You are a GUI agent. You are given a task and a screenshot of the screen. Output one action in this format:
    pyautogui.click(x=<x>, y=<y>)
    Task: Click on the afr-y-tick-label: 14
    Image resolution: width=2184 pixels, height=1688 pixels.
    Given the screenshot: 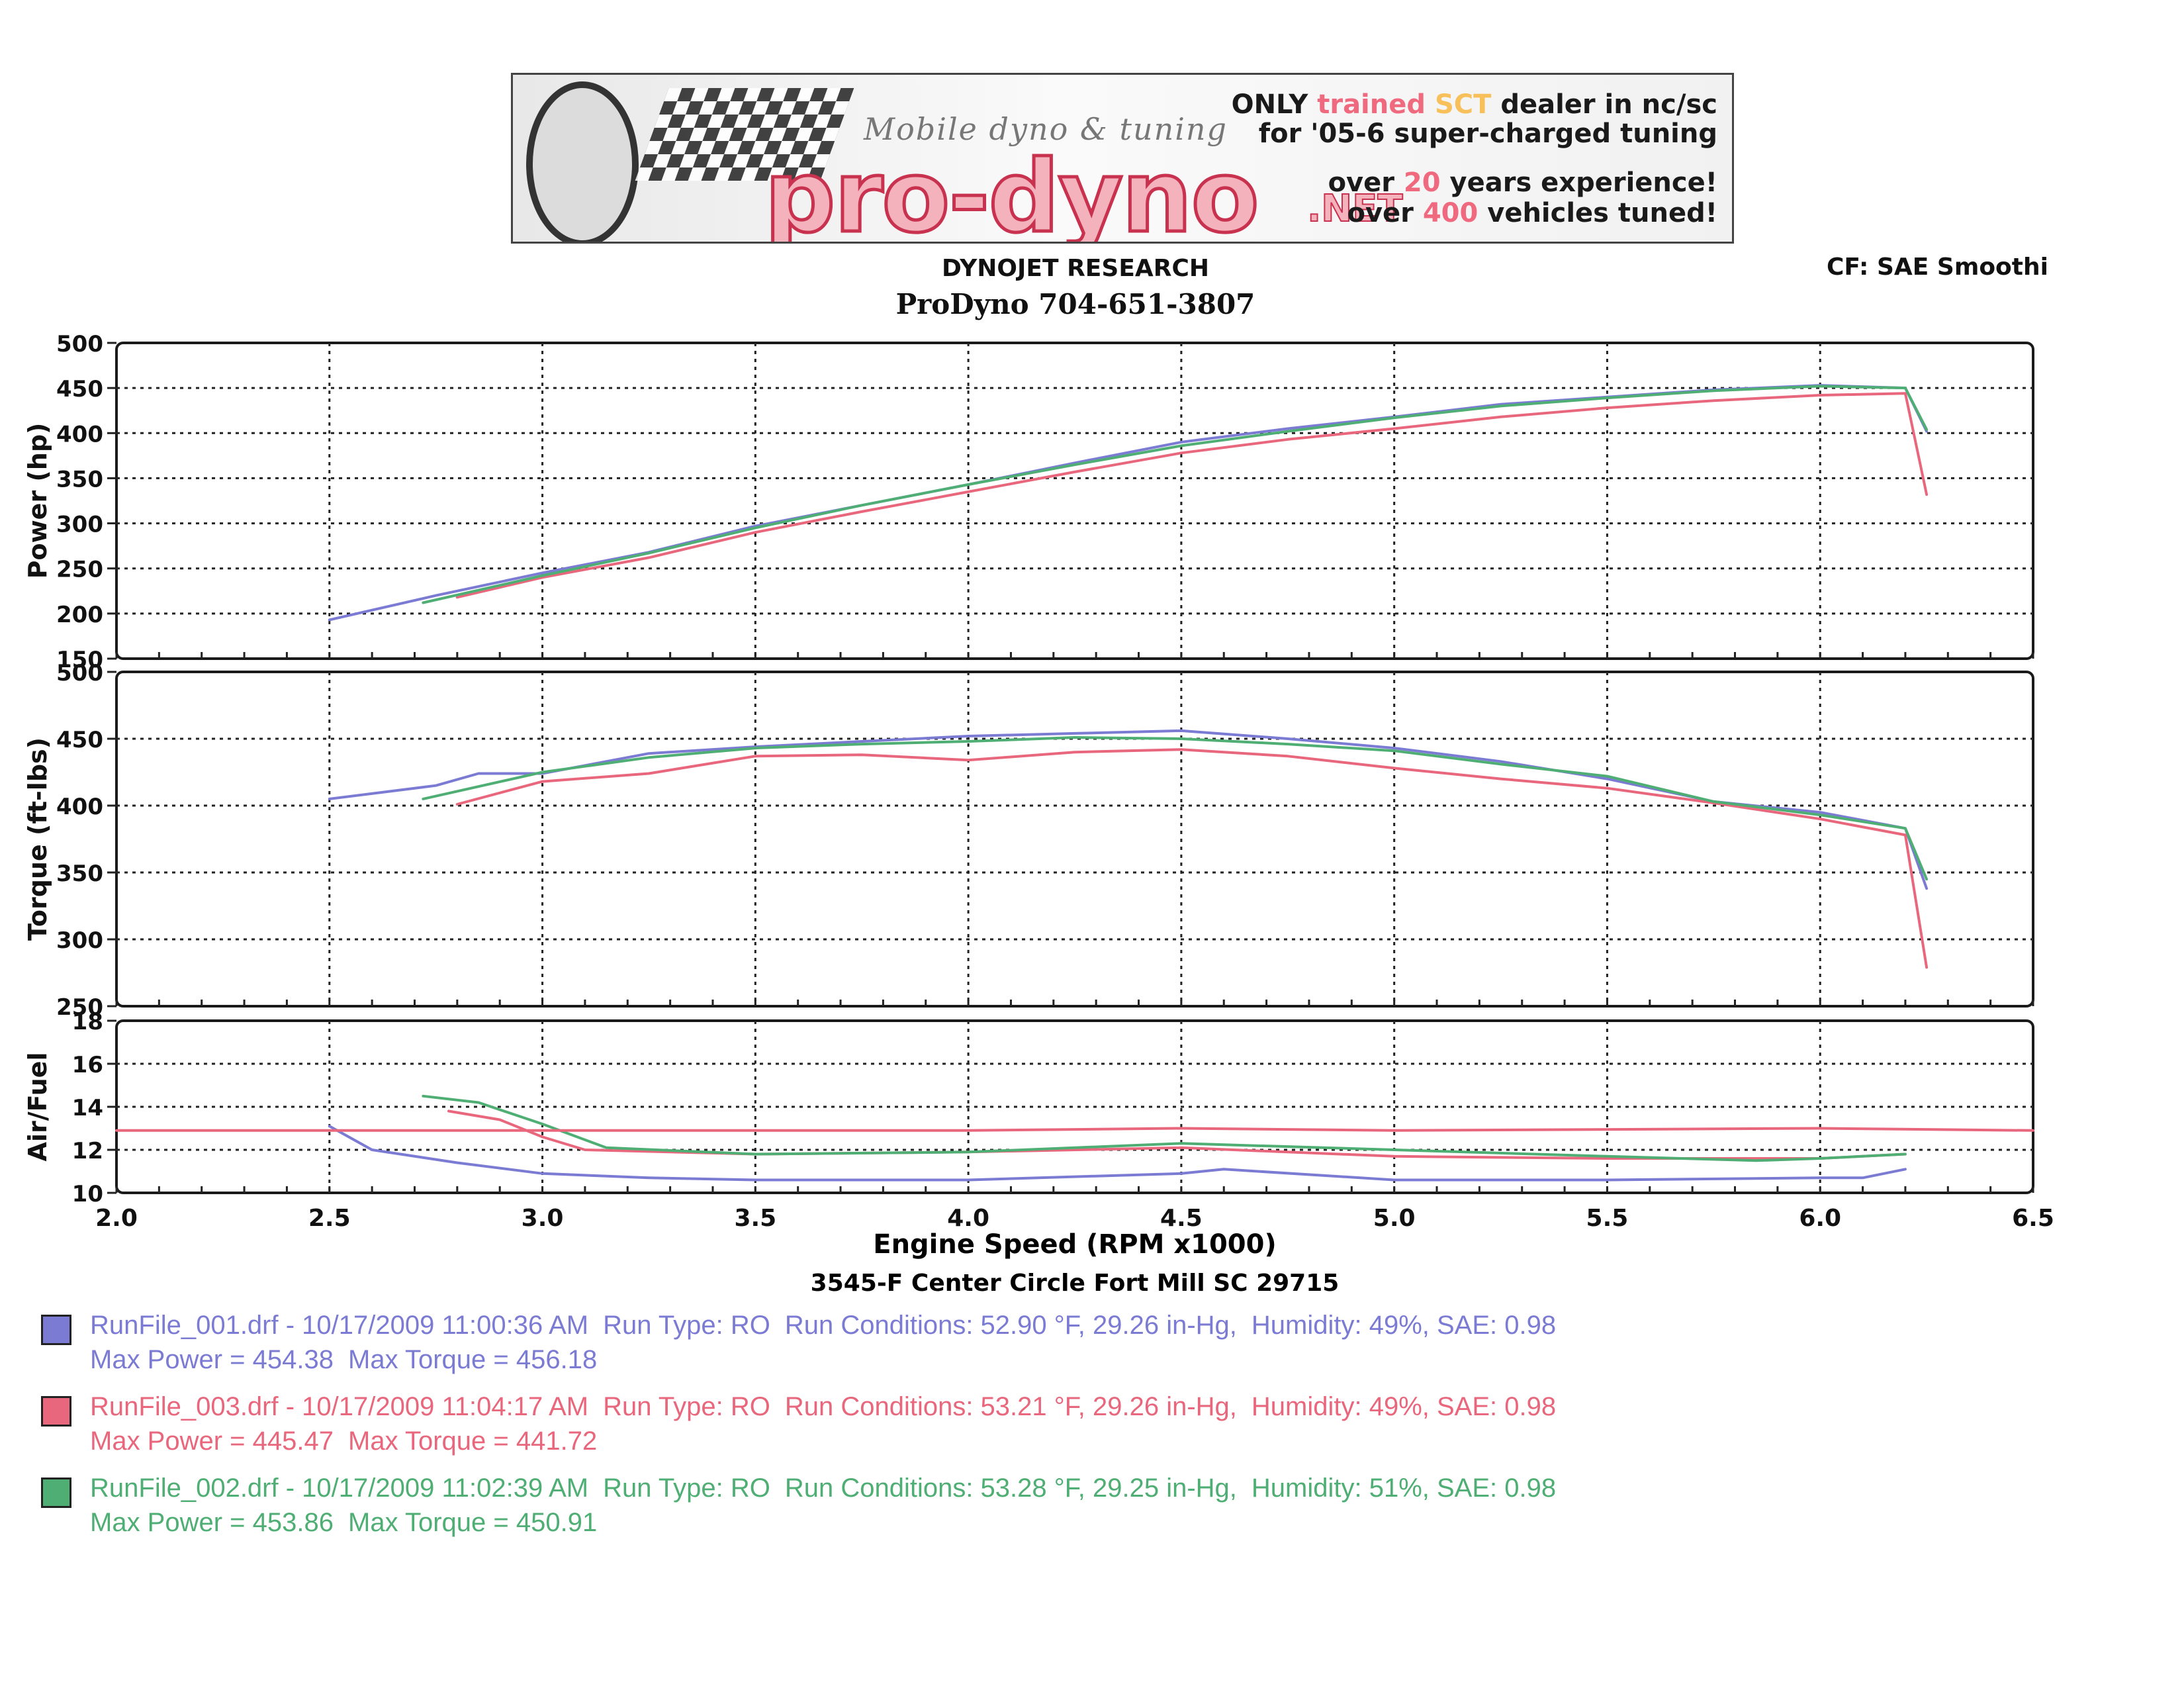 What is the action you would take?
    pyautogui.click(x=87, y=1108)
    